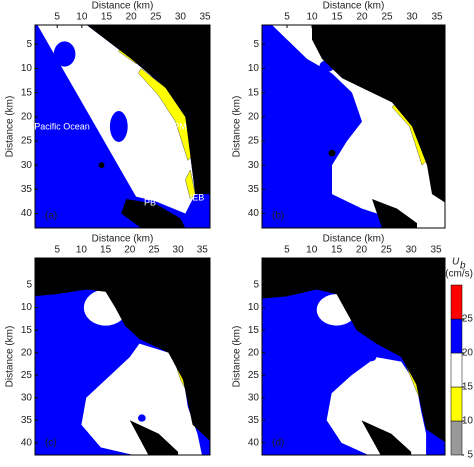  I want to click on colorbar-units: (cm/s), so click(459, 274).